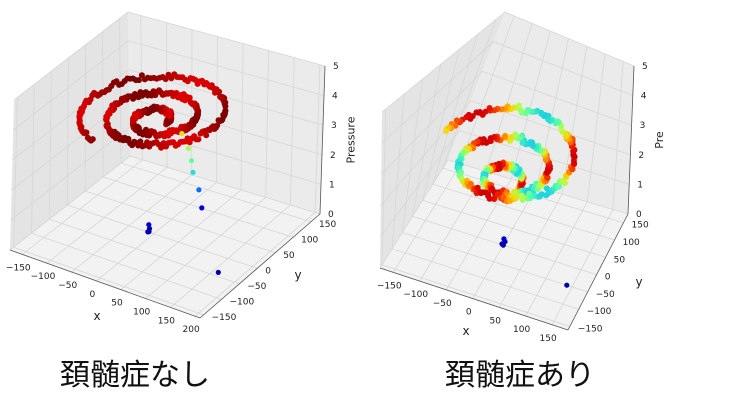 Image resolution: width=730 pixels, height=394 pixels. I want to click on z-axis-label: Pressure, so click(351, 139).